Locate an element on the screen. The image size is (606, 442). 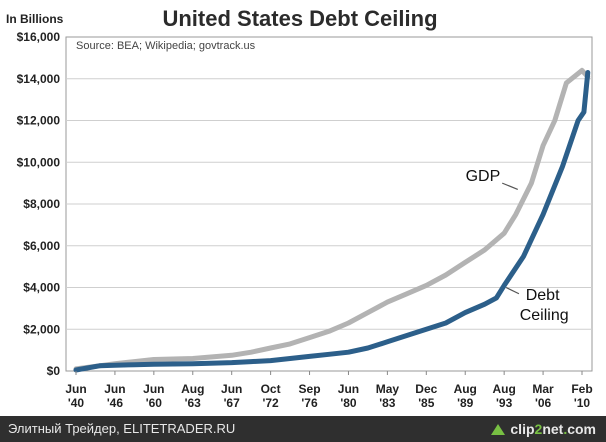
y-tick-label: $6,000 is located at coordinates (41, 246).